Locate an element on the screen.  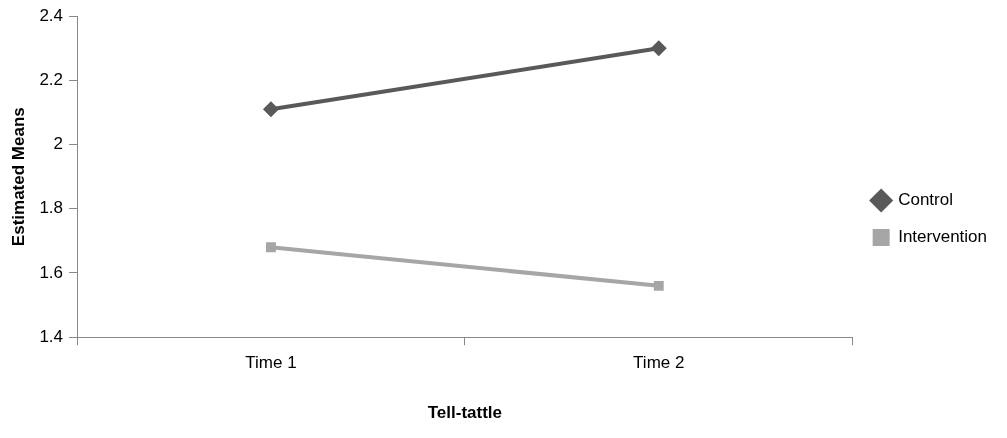
x-tick-label: Time 2 is located at coordinates (659, 363).